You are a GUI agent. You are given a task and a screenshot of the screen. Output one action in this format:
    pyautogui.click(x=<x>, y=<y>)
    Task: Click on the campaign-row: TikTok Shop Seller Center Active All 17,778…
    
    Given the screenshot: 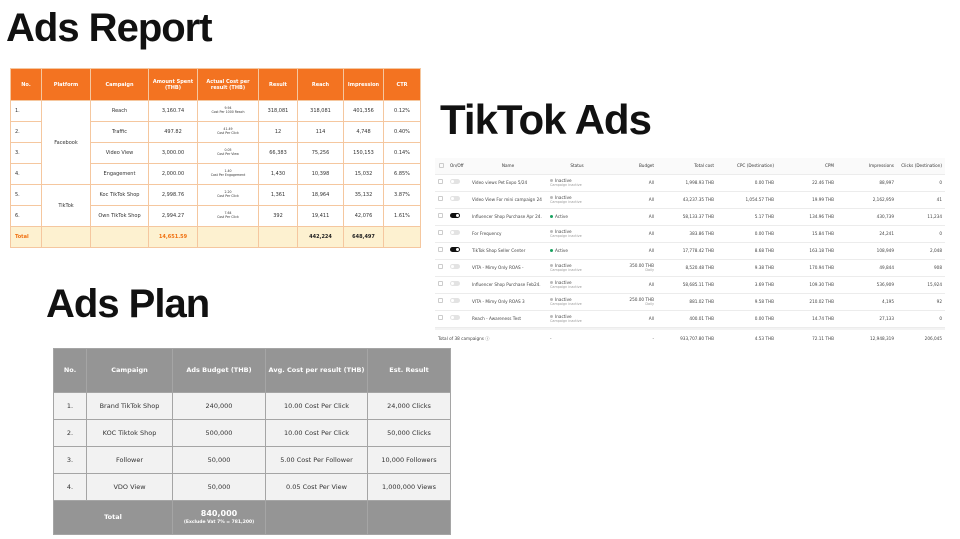 What is the action you would take?
    pyautogui.click(x=690, y=251)
    